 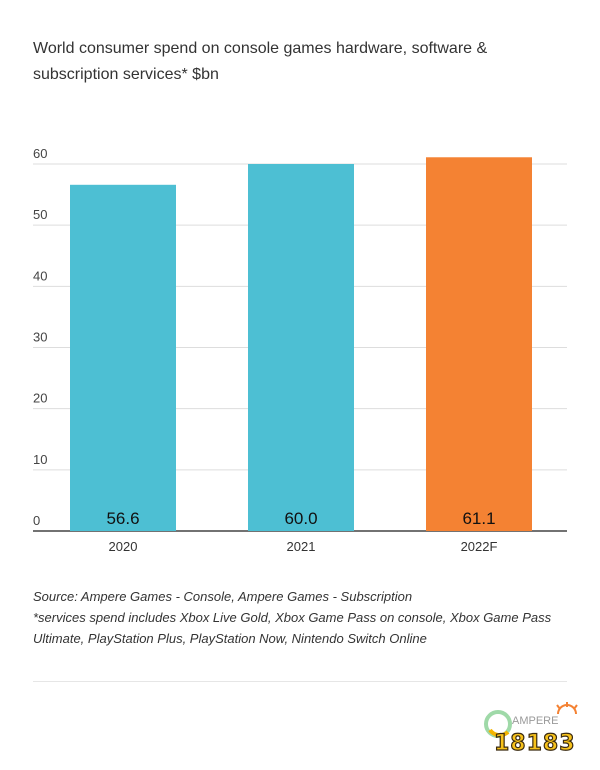 What do you see at coordinates (40, 214) in the screenshot?
I see `y-tick-label-50: 50` at bounding box center [40, 214].